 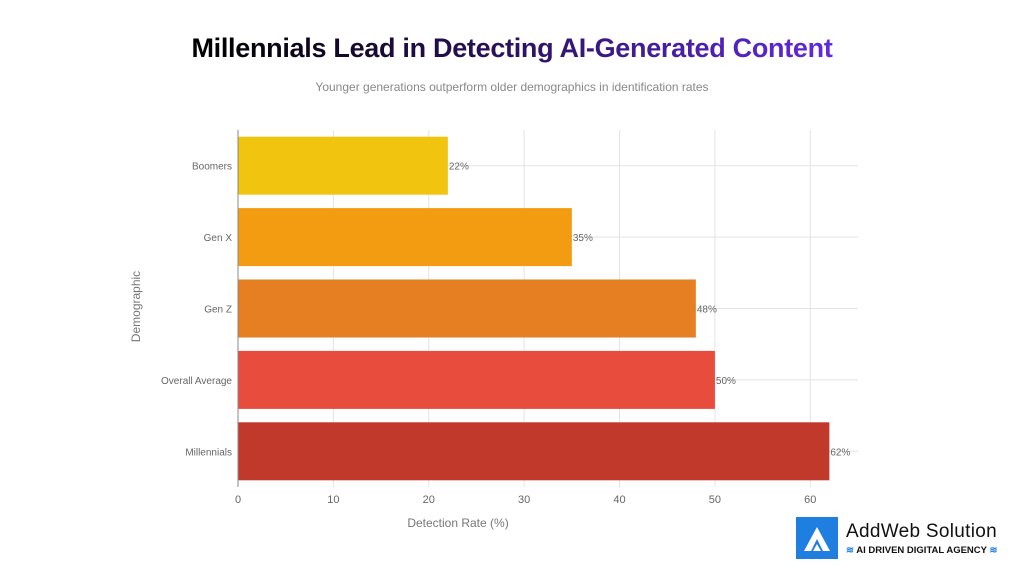 What do you see at coordinates (810, 500) in the screenshot?
I see `x-tick-label: 60` at bounding box center [810, 500].